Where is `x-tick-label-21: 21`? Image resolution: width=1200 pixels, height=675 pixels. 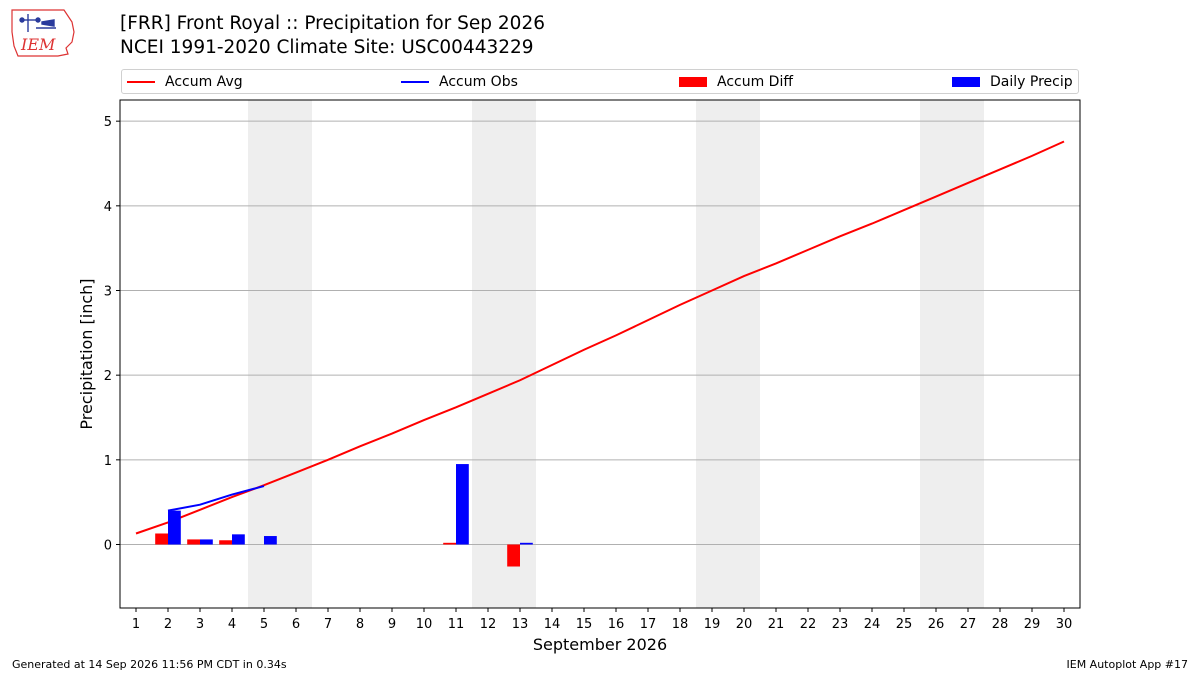 x-tick-label-21: 21 is located at coordinates (776, 624).